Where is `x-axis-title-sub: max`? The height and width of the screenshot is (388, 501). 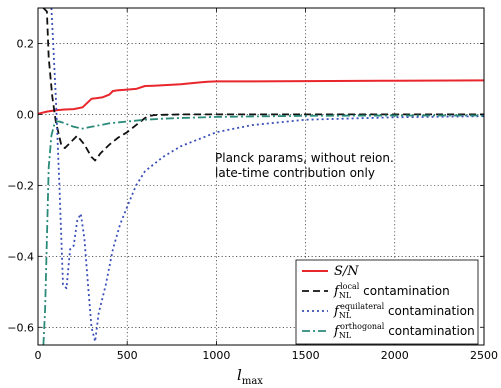
x-axis-title-sub: max is located at coordinates (252, 381).